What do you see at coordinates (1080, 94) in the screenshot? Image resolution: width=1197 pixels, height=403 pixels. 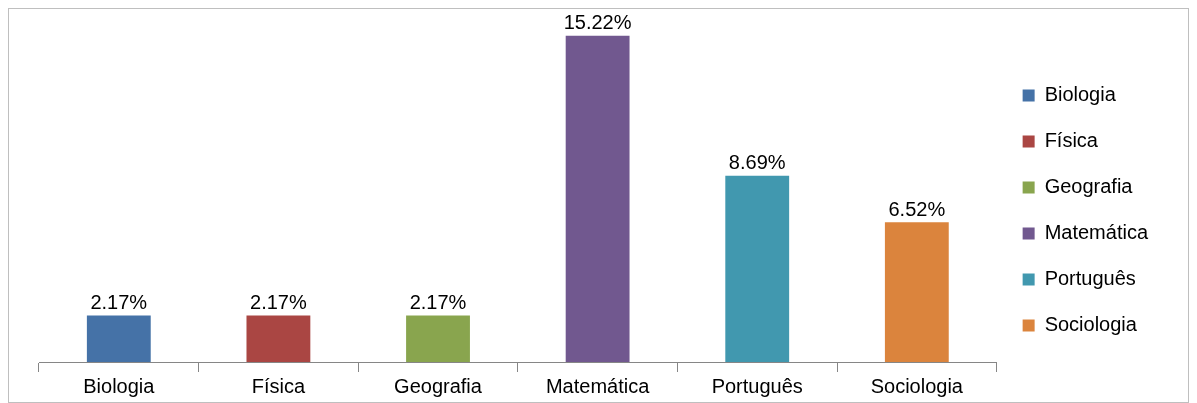 I see `legend-label: Biologia` at bounding box center [1080, 94].